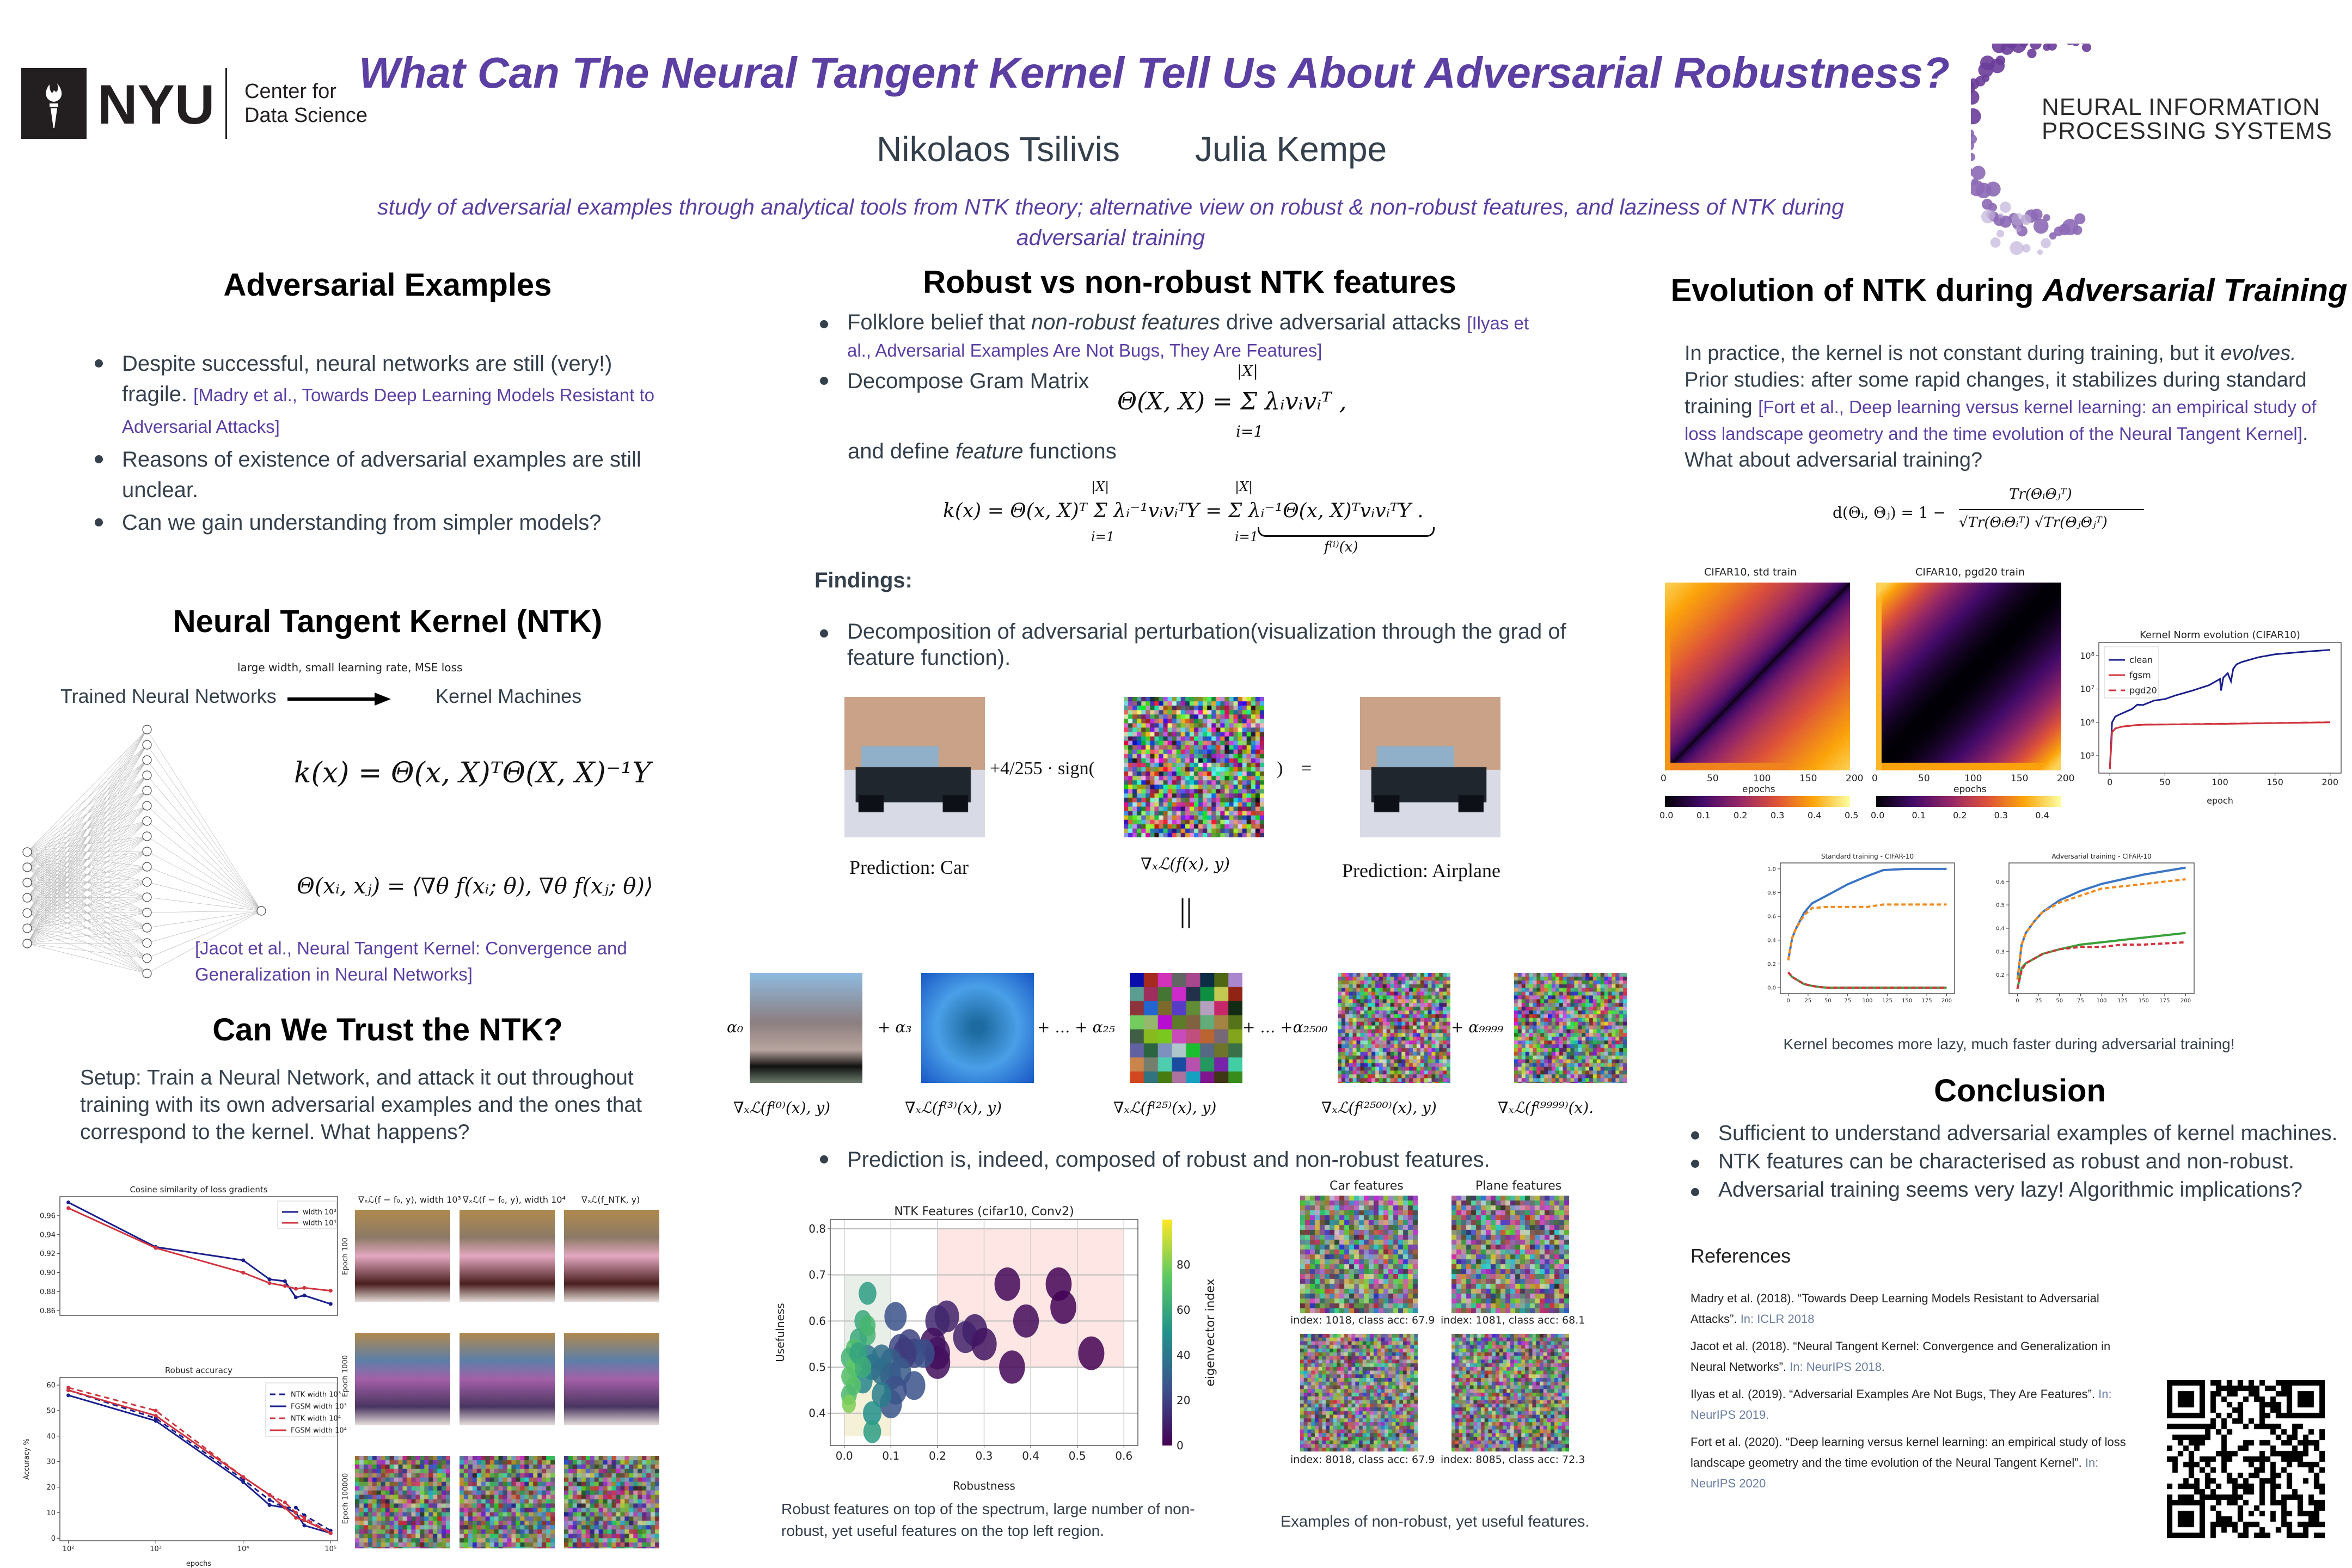  I want to click on reference-venue: In: NeurIPS 2018., so click(1837, 1367).